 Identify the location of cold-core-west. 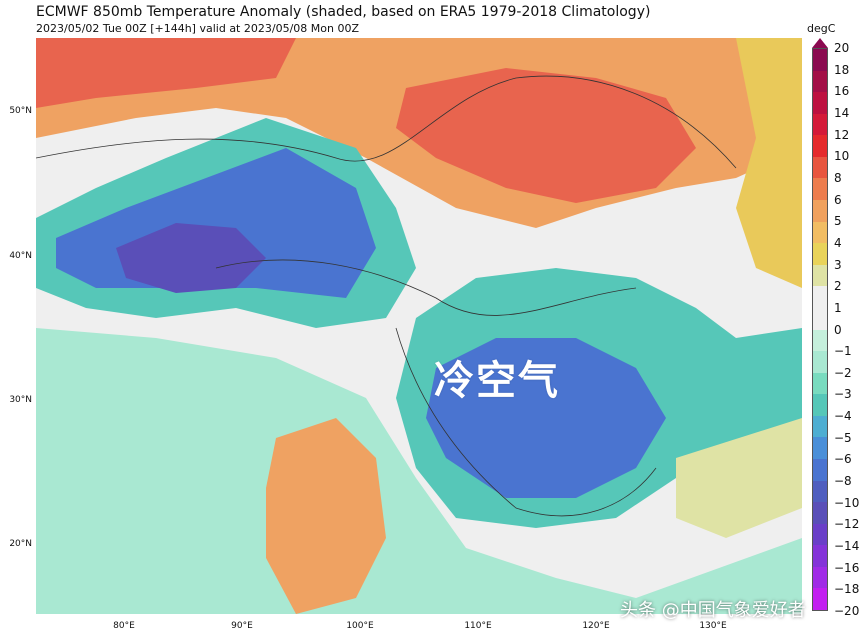
(191, 258).